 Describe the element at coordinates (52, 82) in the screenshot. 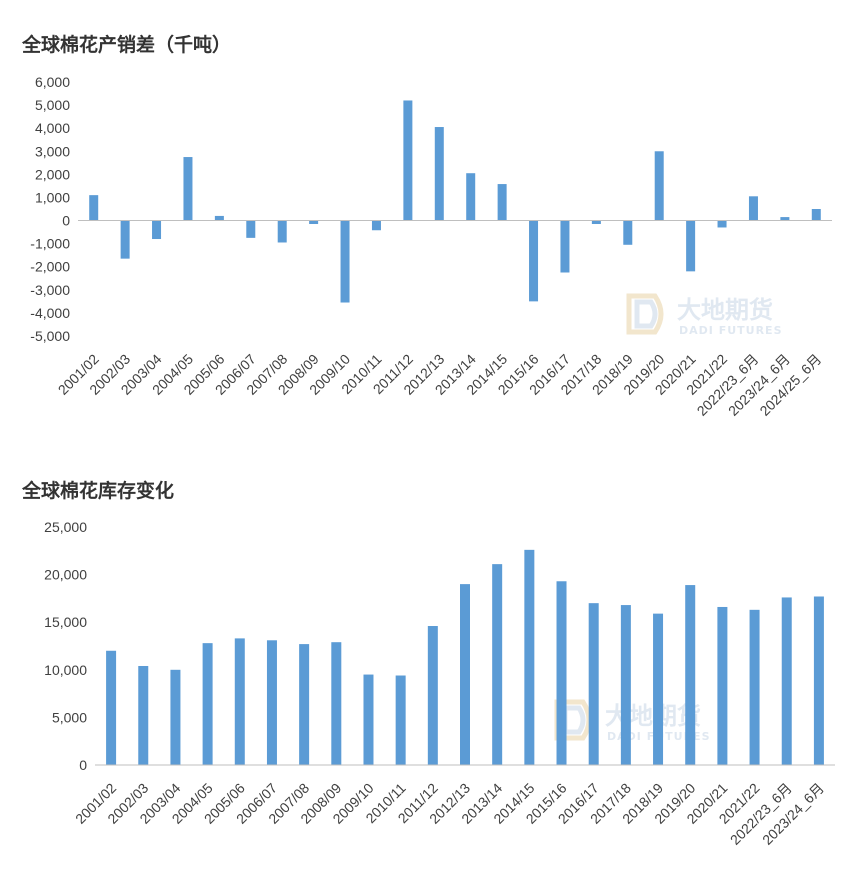

I see `y-tick-label: 6,000` at that location.